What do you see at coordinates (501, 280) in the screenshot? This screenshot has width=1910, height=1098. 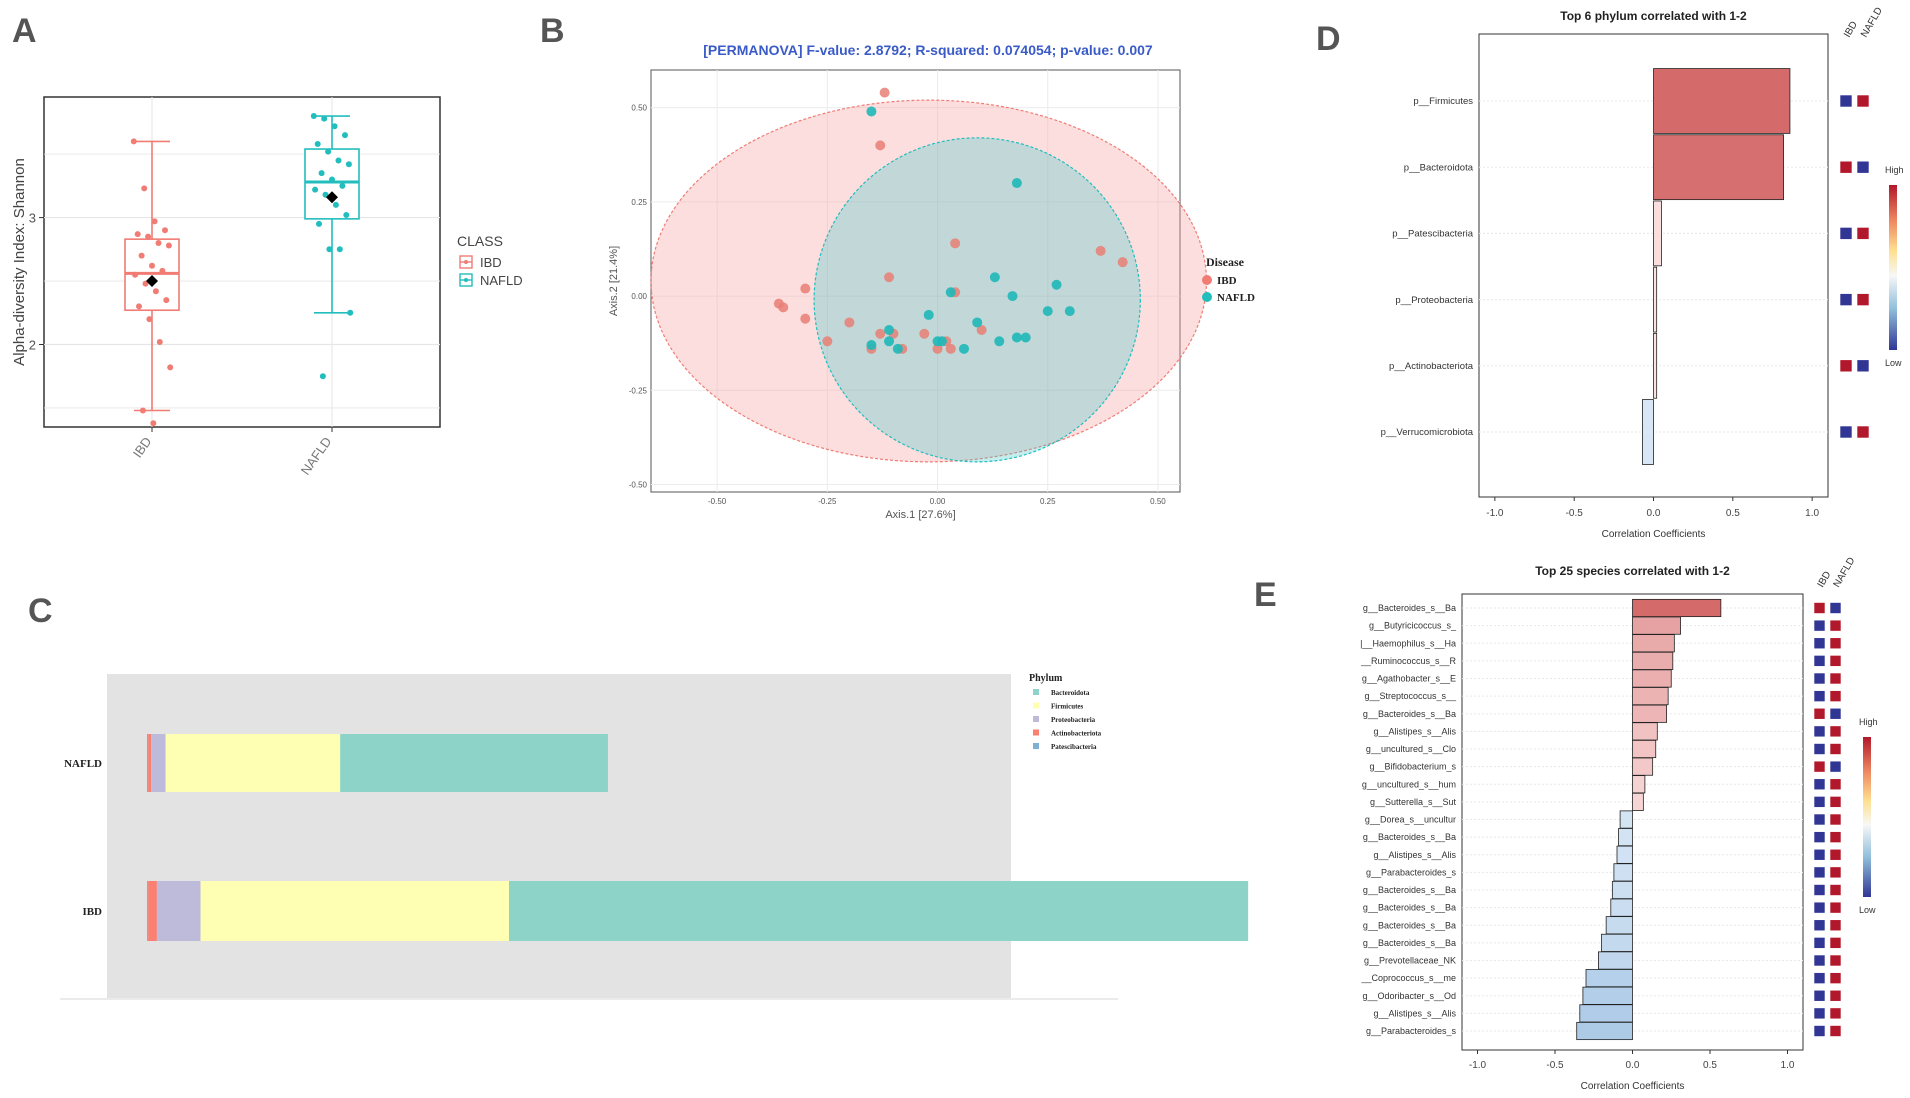 I see `legend-label: NAFLD` at bounding box center [501, 280].